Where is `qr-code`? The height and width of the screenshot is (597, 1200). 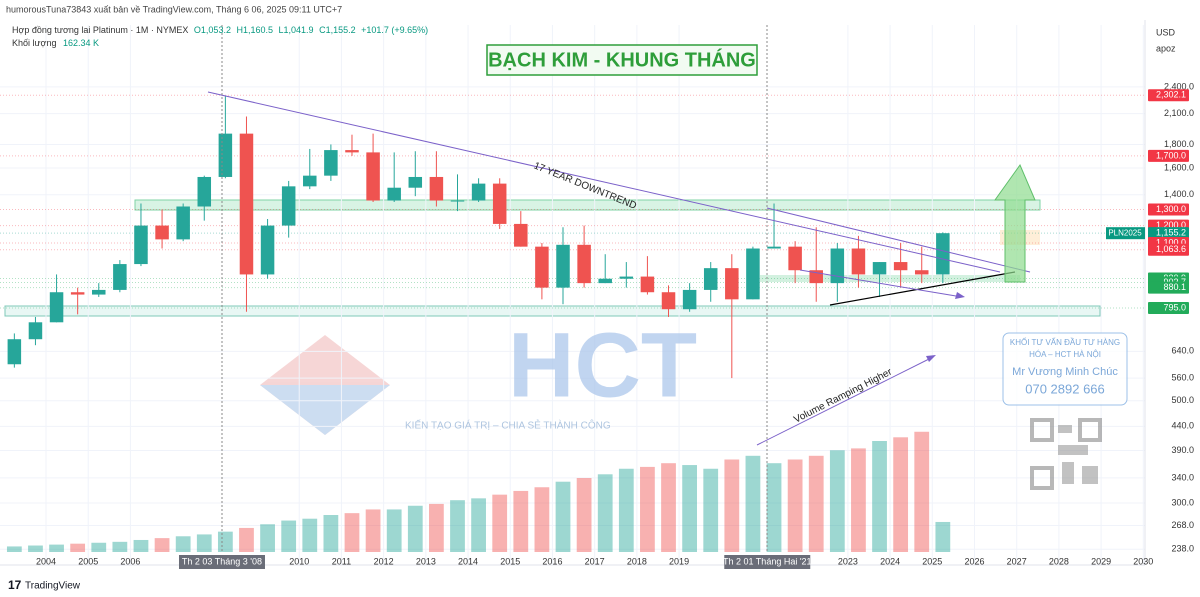 qr-code is located at coordinates (1066, 454).